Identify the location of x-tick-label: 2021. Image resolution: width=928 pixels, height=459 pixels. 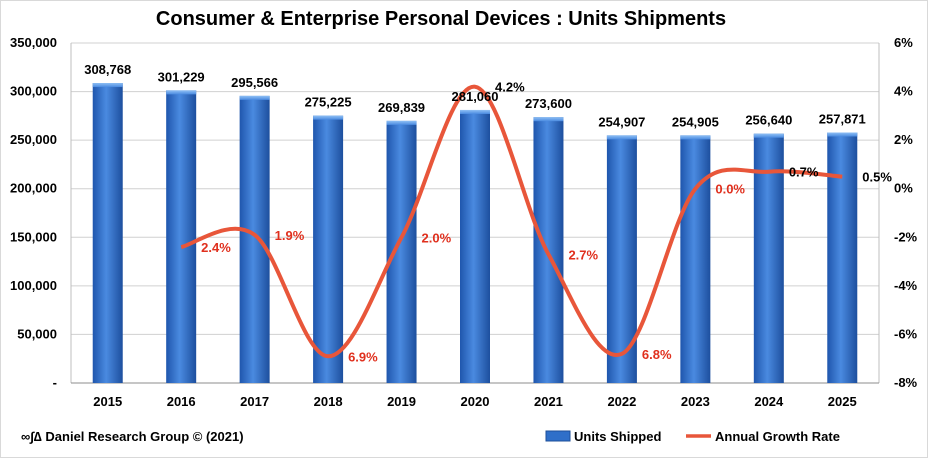
(548, 401).